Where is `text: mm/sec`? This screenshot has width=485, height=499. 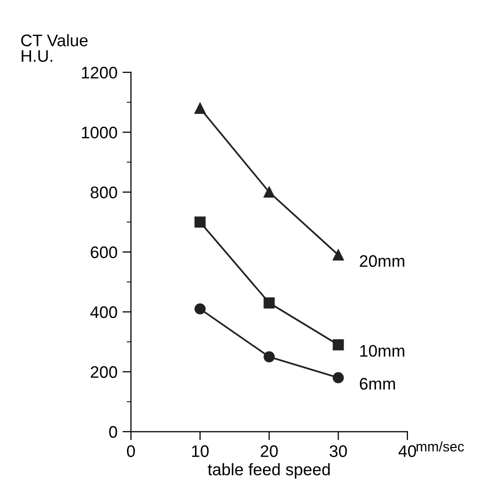
text: mm/sec is located at coordinates (440, 446).